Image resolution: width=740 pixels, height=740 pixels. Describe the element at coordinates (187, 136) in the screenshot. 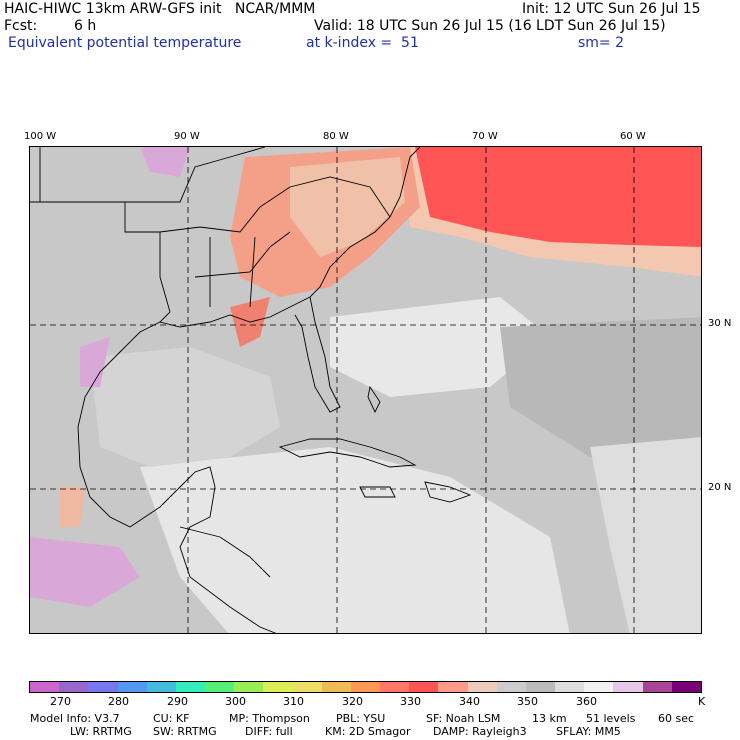

I see `lon-label-90w: 90 W` at that location.